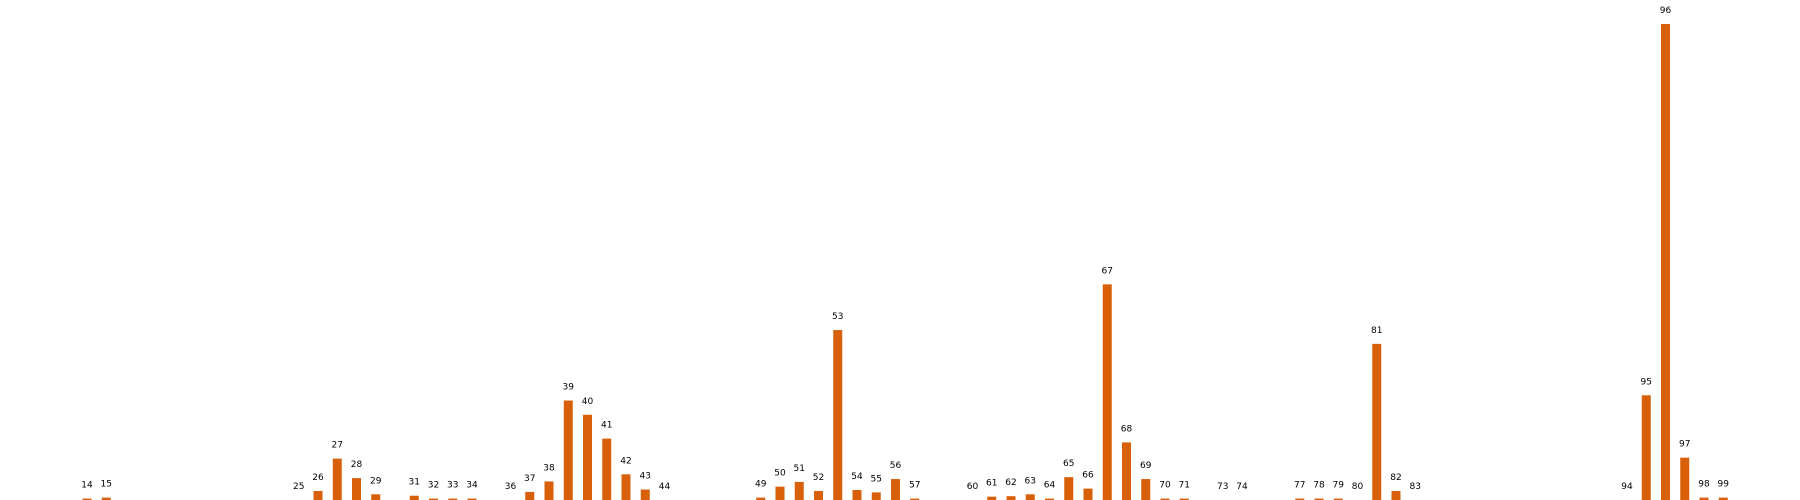  What do you see at coordinates (625, 461) in the screenshot?
I see `bar-label-42: 42` at bounding box center [625, 461].